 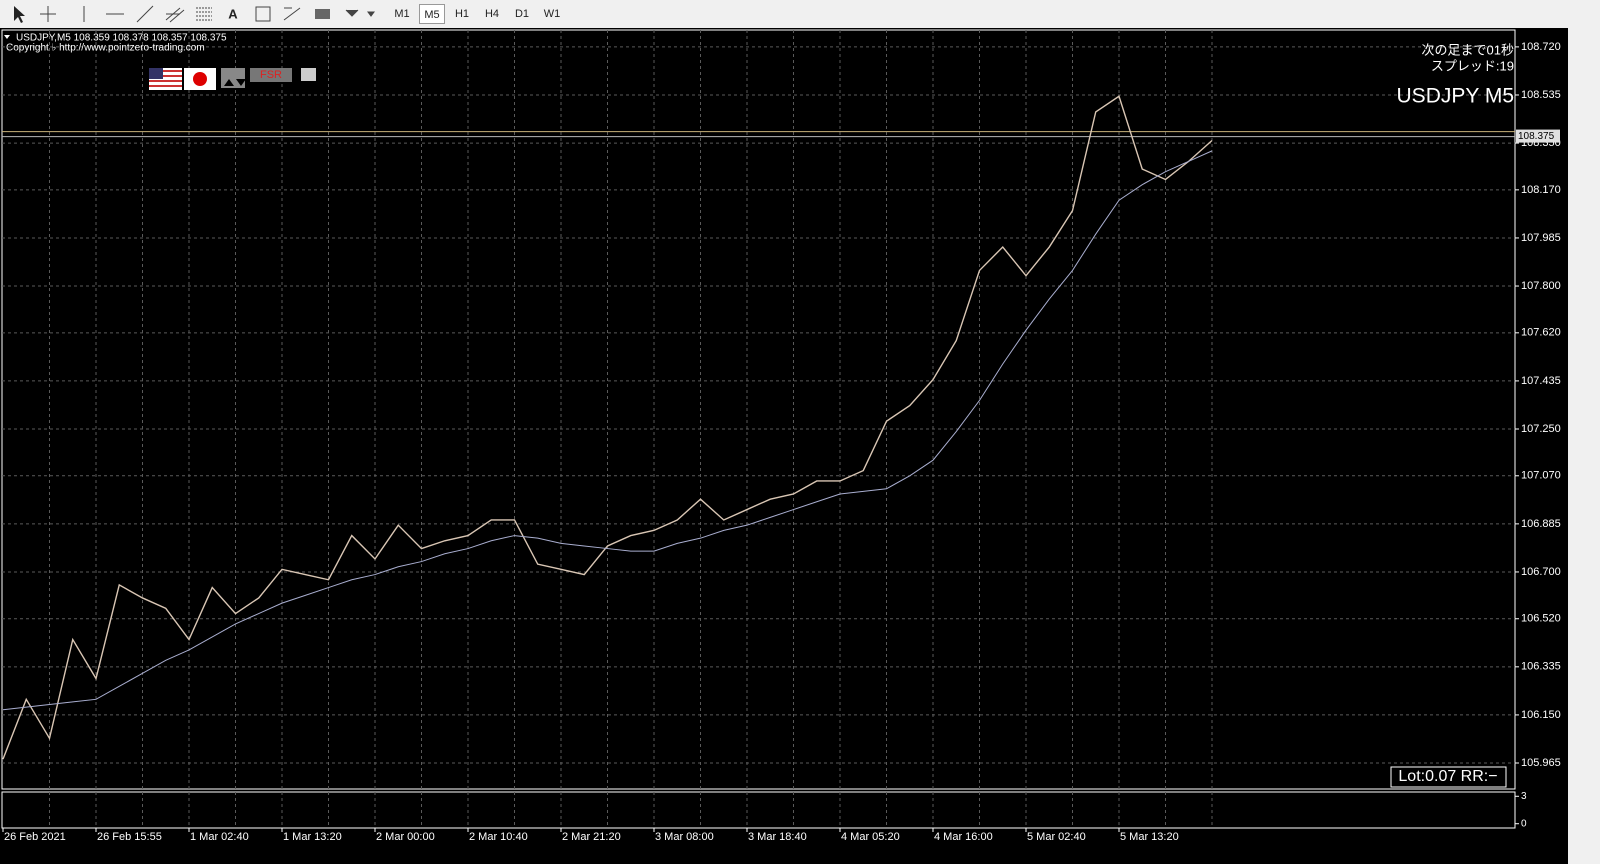 I want to click on y-tick-label: 106.335, so click(x=1541, y=667).